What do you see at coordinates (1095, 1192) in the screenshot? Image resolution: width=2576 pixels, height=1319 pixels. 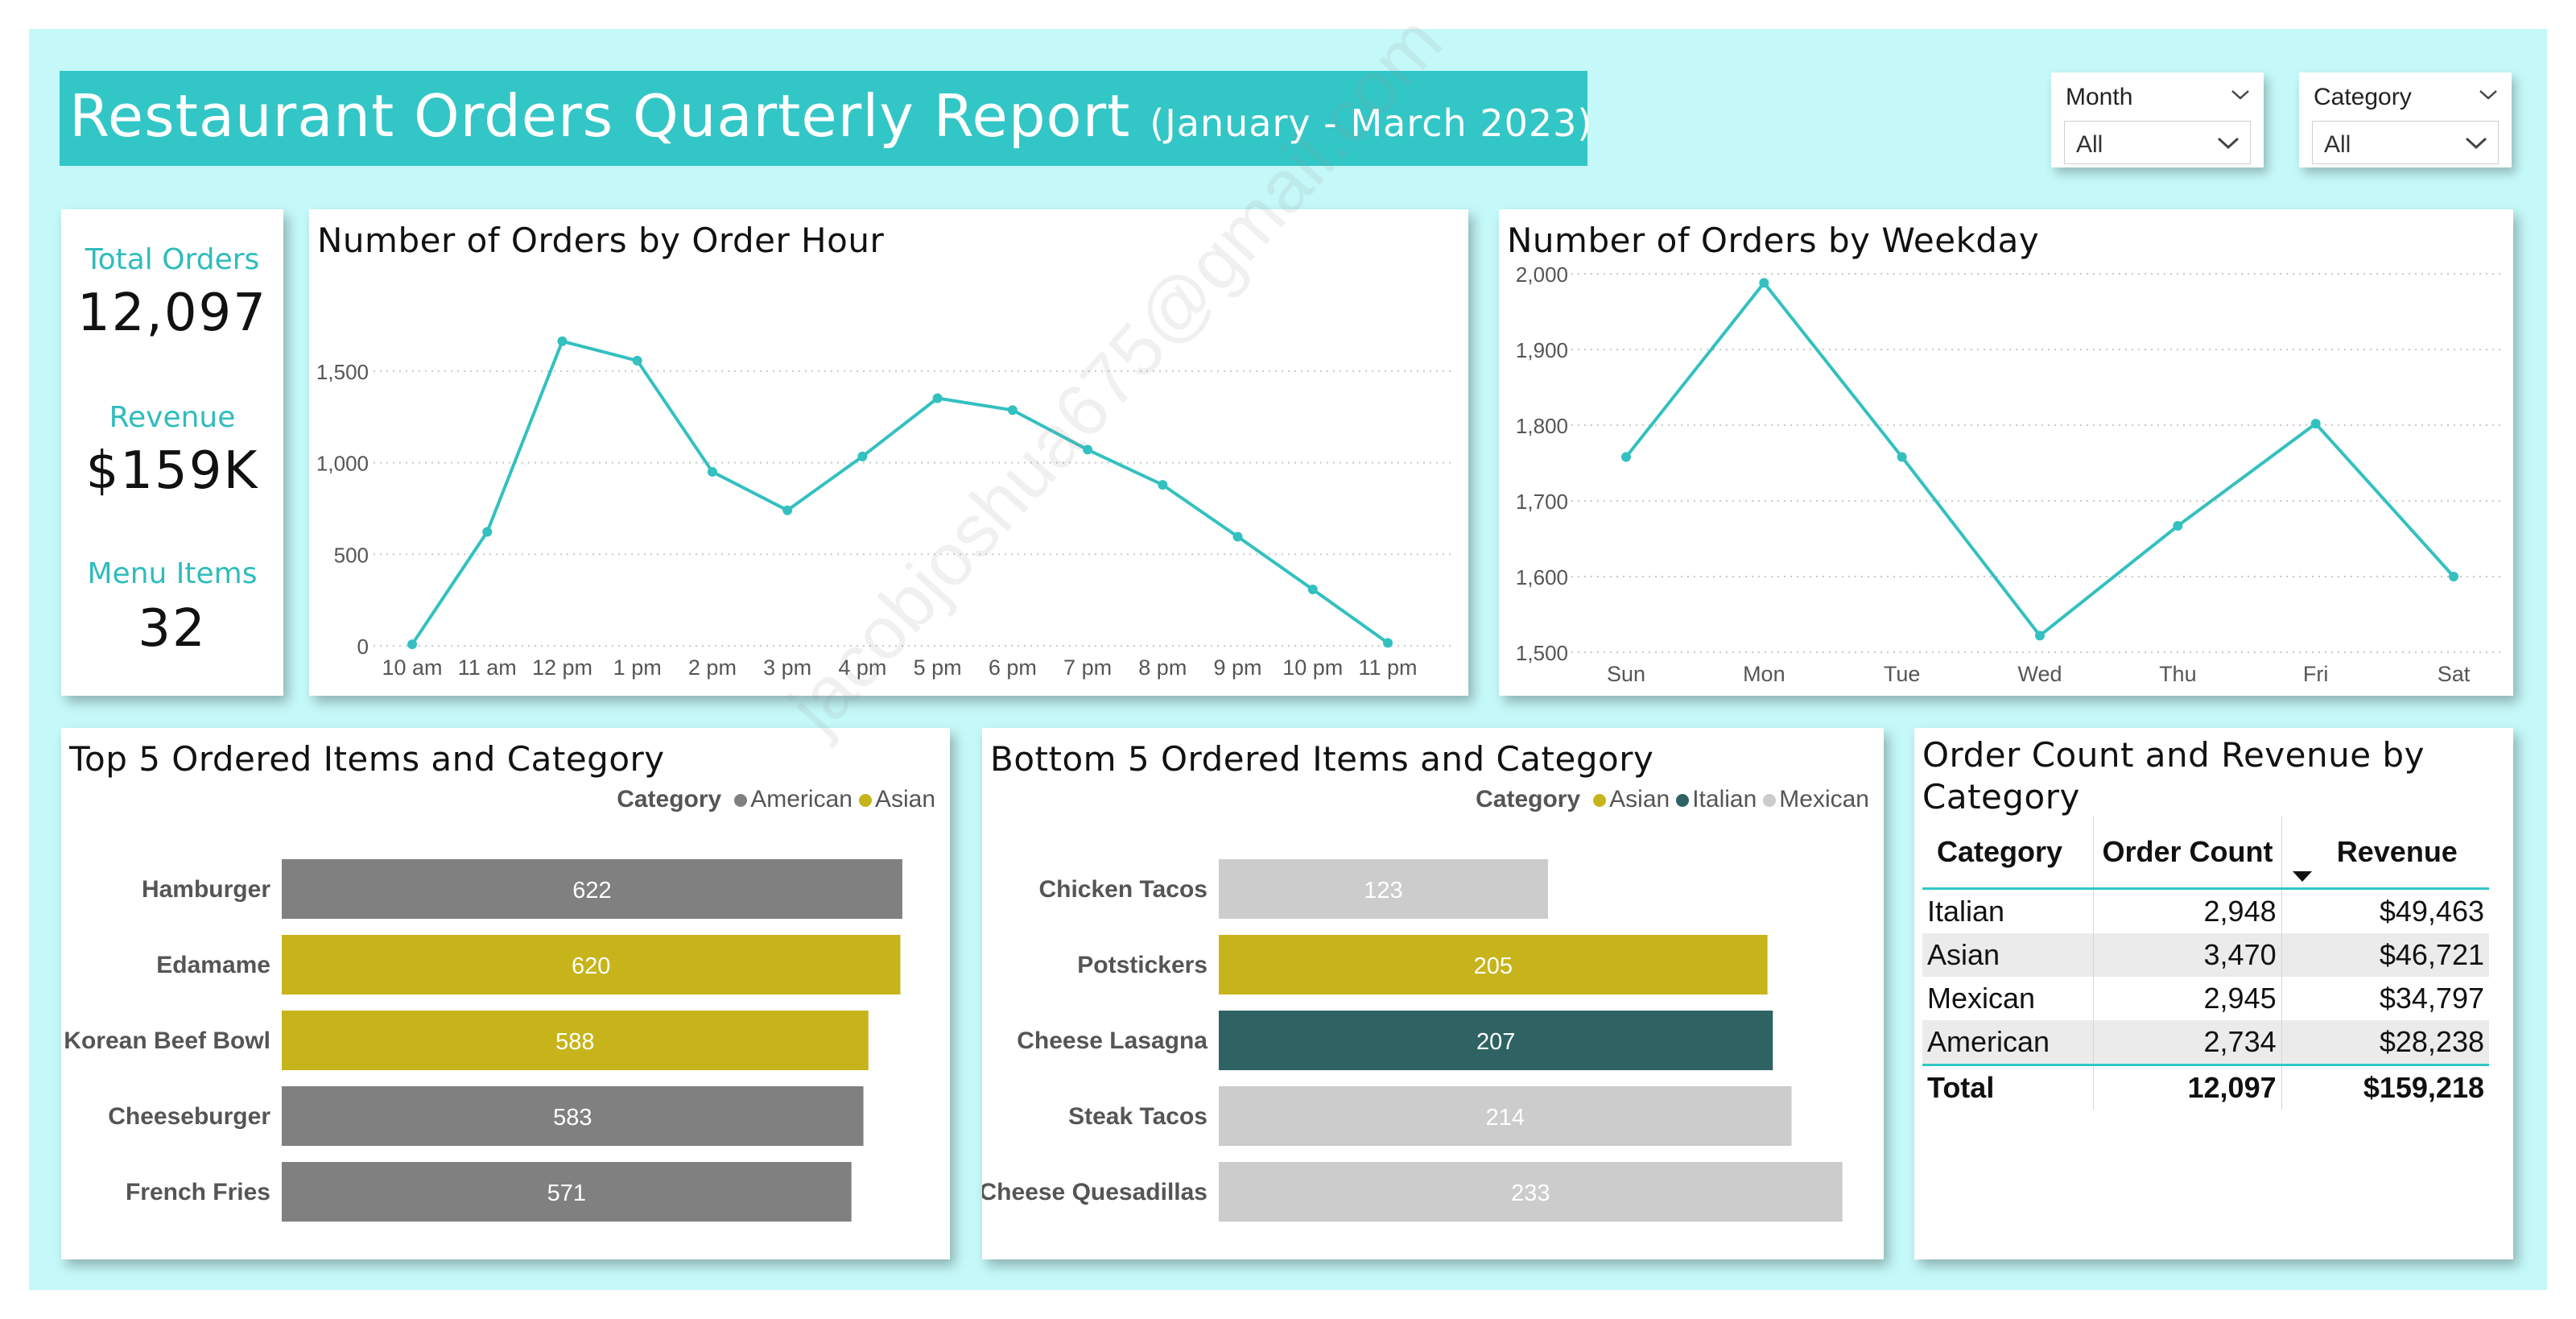 I see `bottom5-category-label: Cheese Quesadillas` at bounding box center [1095, 1192].